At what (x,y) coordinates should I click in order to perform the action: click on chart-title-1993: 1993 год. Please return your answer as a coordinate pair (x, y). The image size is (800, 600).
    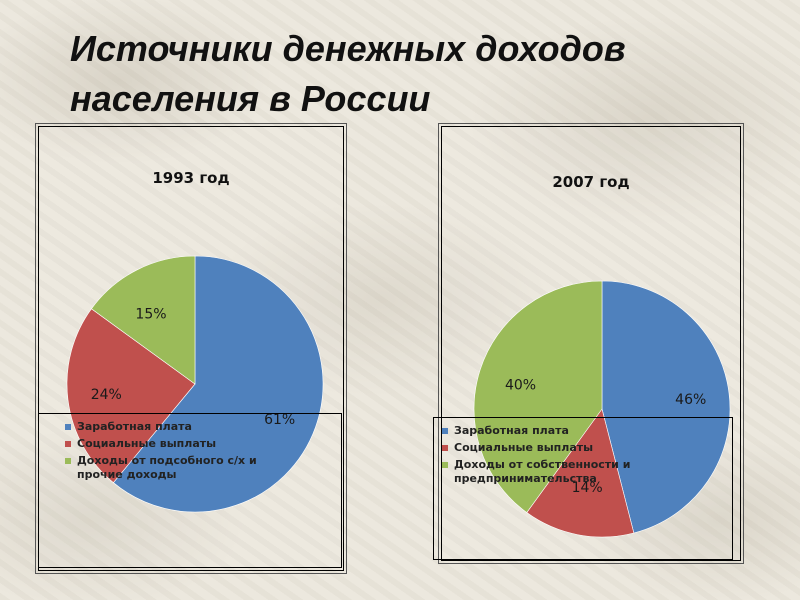
    Looking at the image, I should click on (191, 178).